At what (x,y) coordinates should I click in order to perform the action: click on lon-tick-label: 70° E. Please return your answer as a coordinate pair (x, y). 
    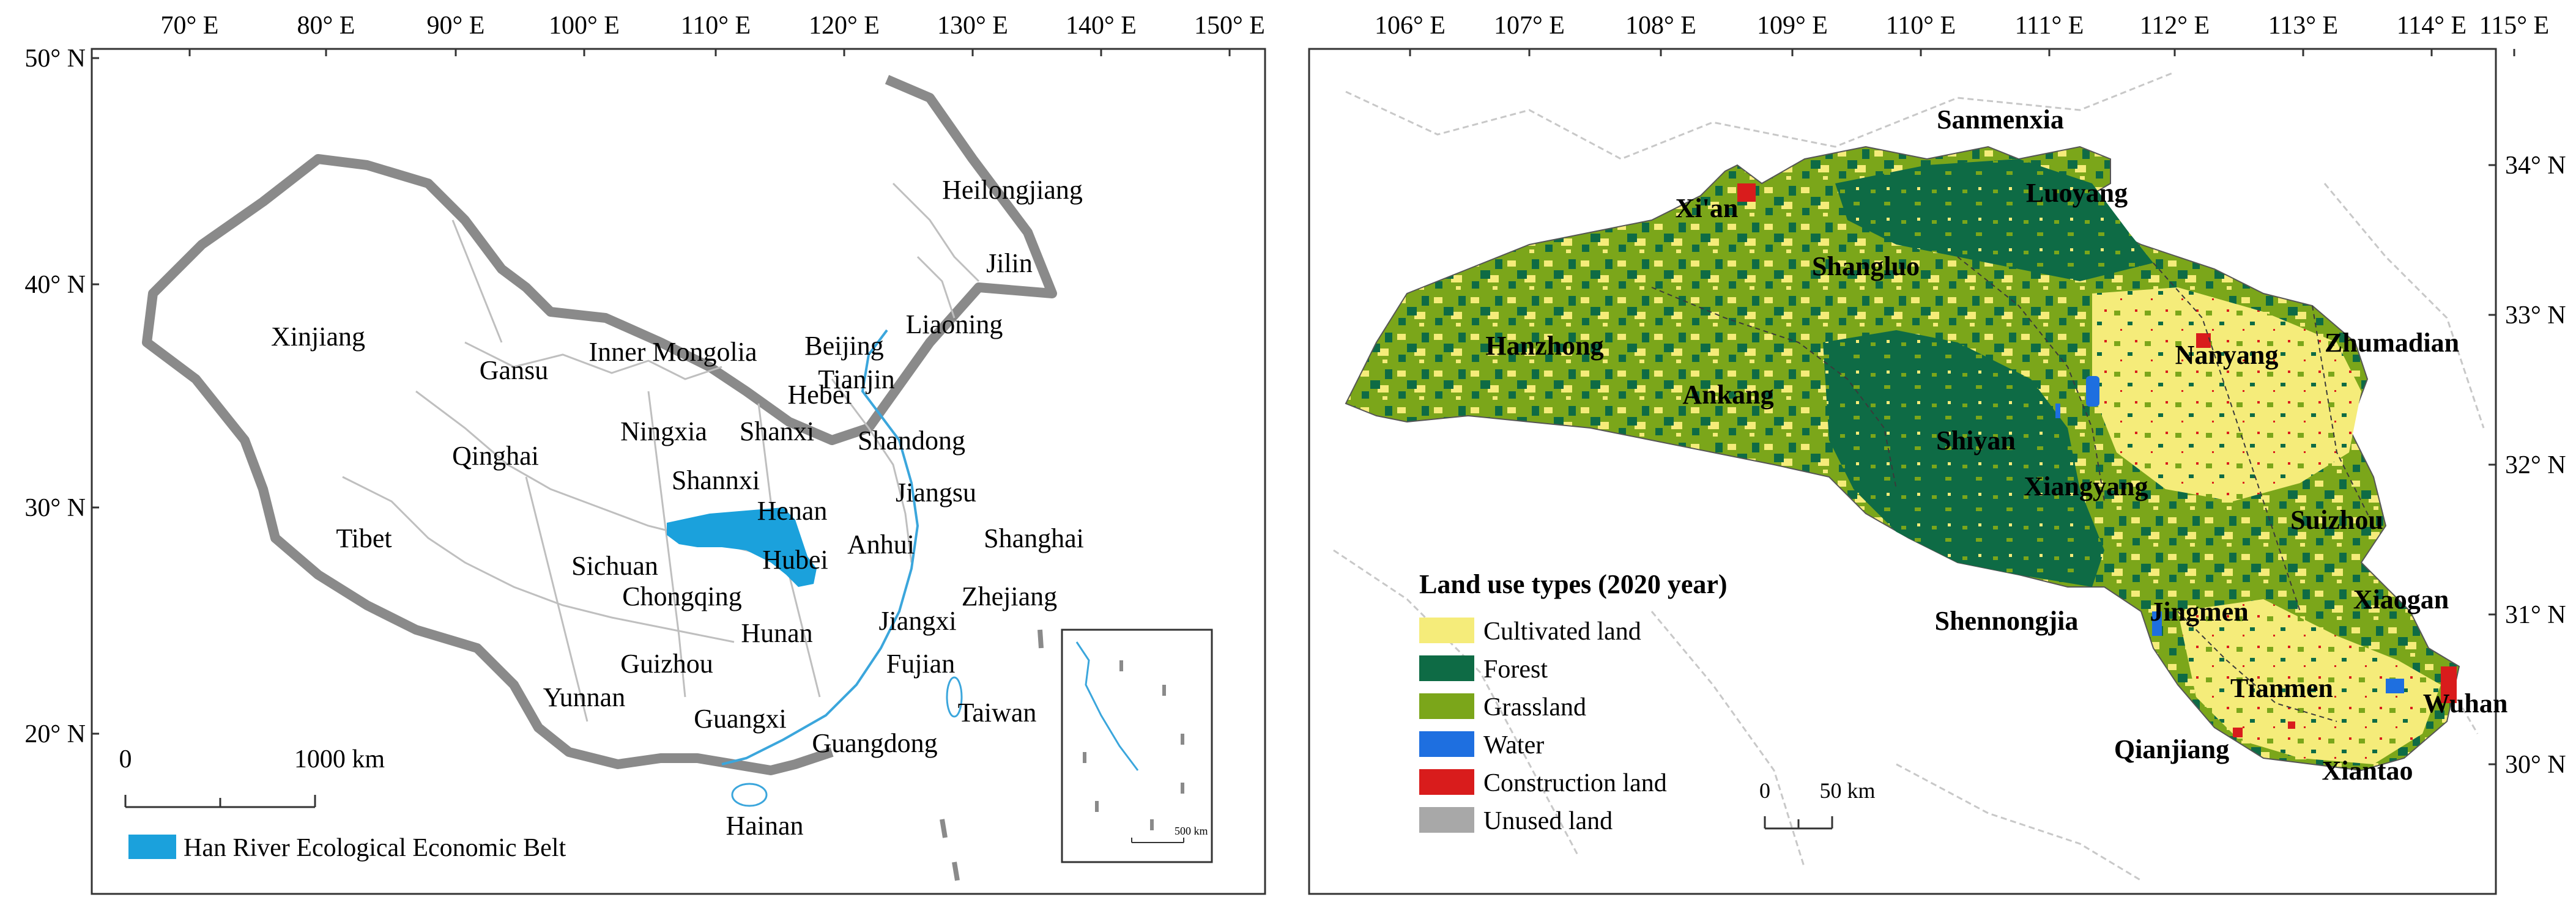
    Looking at the image, I should click on (190, 26).